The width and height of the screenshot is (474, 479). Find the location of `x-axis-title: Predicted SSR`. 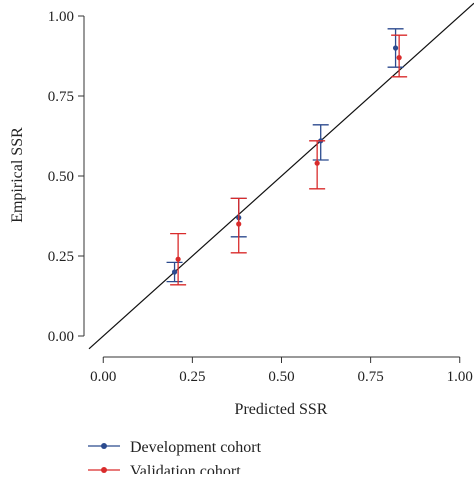

x-axis-title: Predicted SSR is located at coordinates (281, 409).